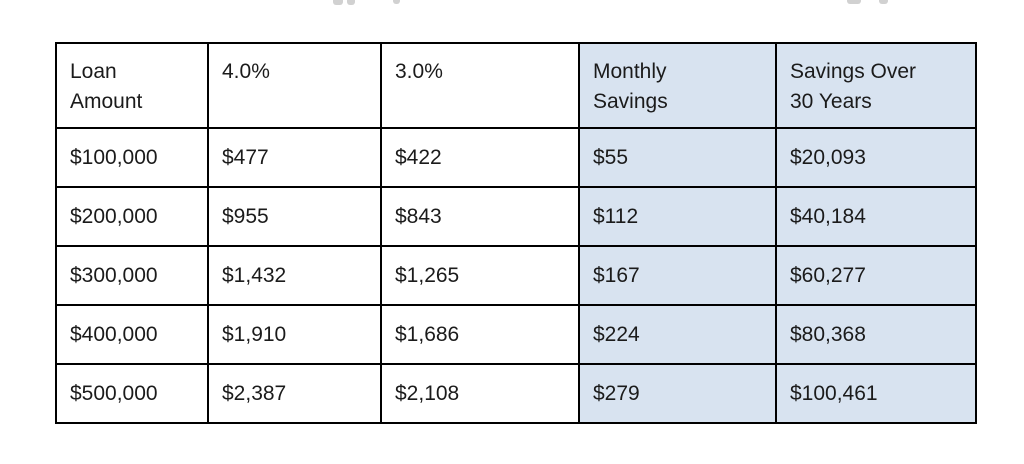 This screenshot has width=1024, height=464. What do you see at coordinates (677, 85) in the screenshot?
I see `column-header-monthly-savings: Monthly Savings` at bounding box center [677, 85].